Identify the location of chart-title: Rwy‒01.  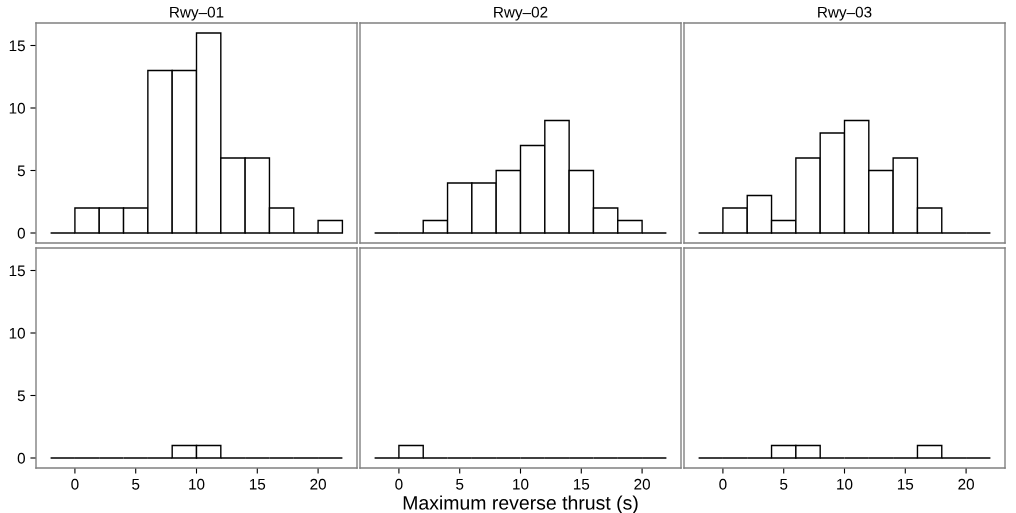
(197, 13).